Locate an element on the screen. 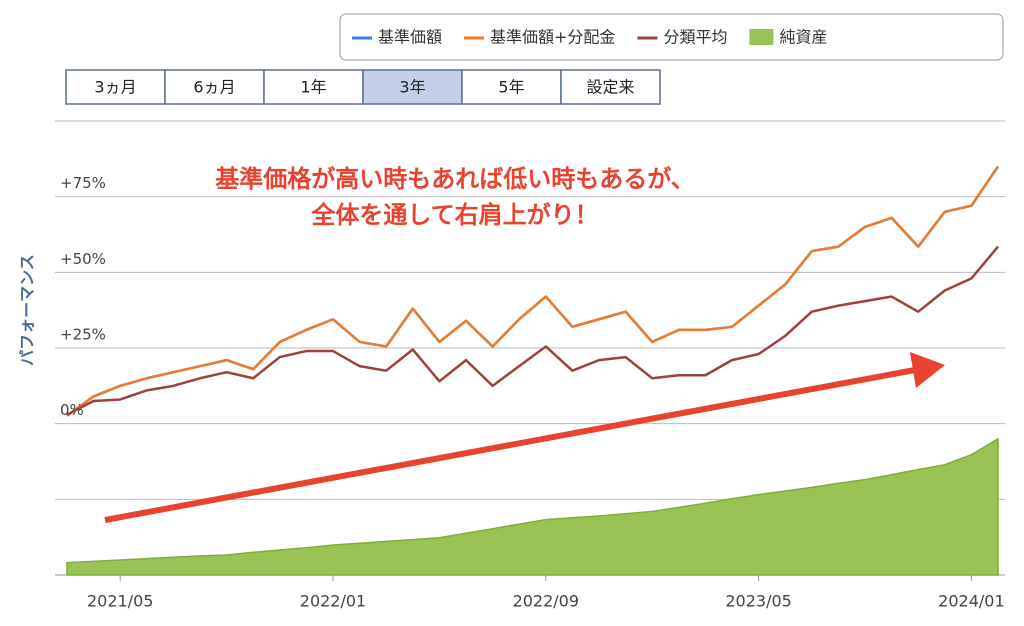 The height and width of the screenshot is (626, 1024). y-tick-label: +50% is located at coordinates (83, 259).